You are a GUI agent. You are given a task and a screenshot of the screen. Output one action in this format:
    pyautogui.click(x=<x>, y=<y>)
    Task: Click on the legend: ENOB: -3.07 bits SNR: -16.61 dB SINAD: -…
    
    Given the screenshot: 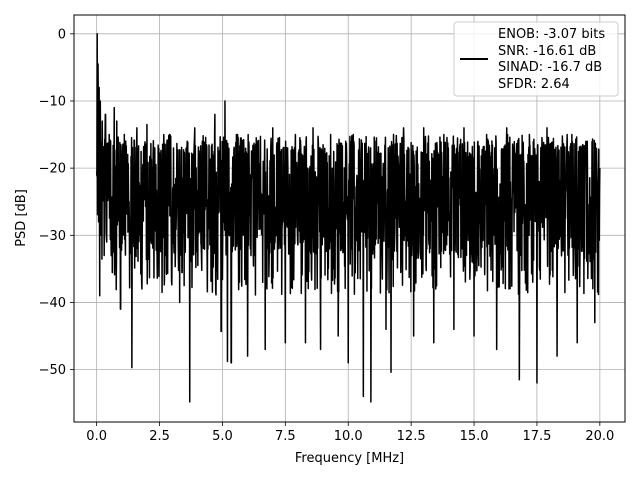 What is the action you would take?
    pyautogui.click(x=536, y=59)
    